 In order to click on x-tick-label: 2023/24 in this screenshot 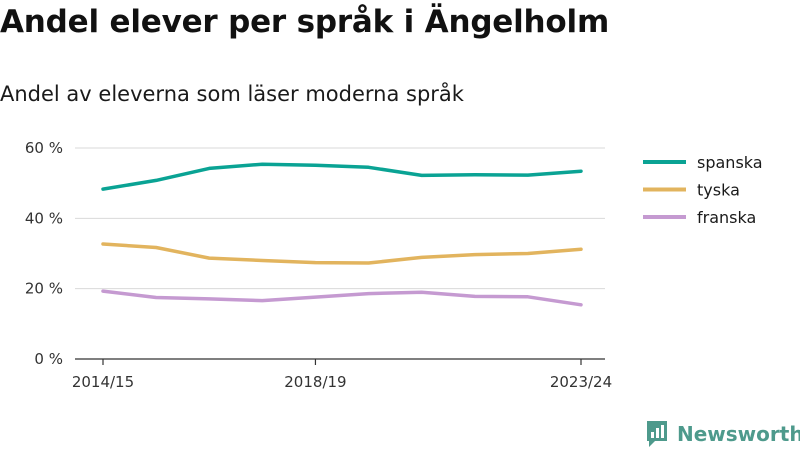, I will do `click(581, 382)`.